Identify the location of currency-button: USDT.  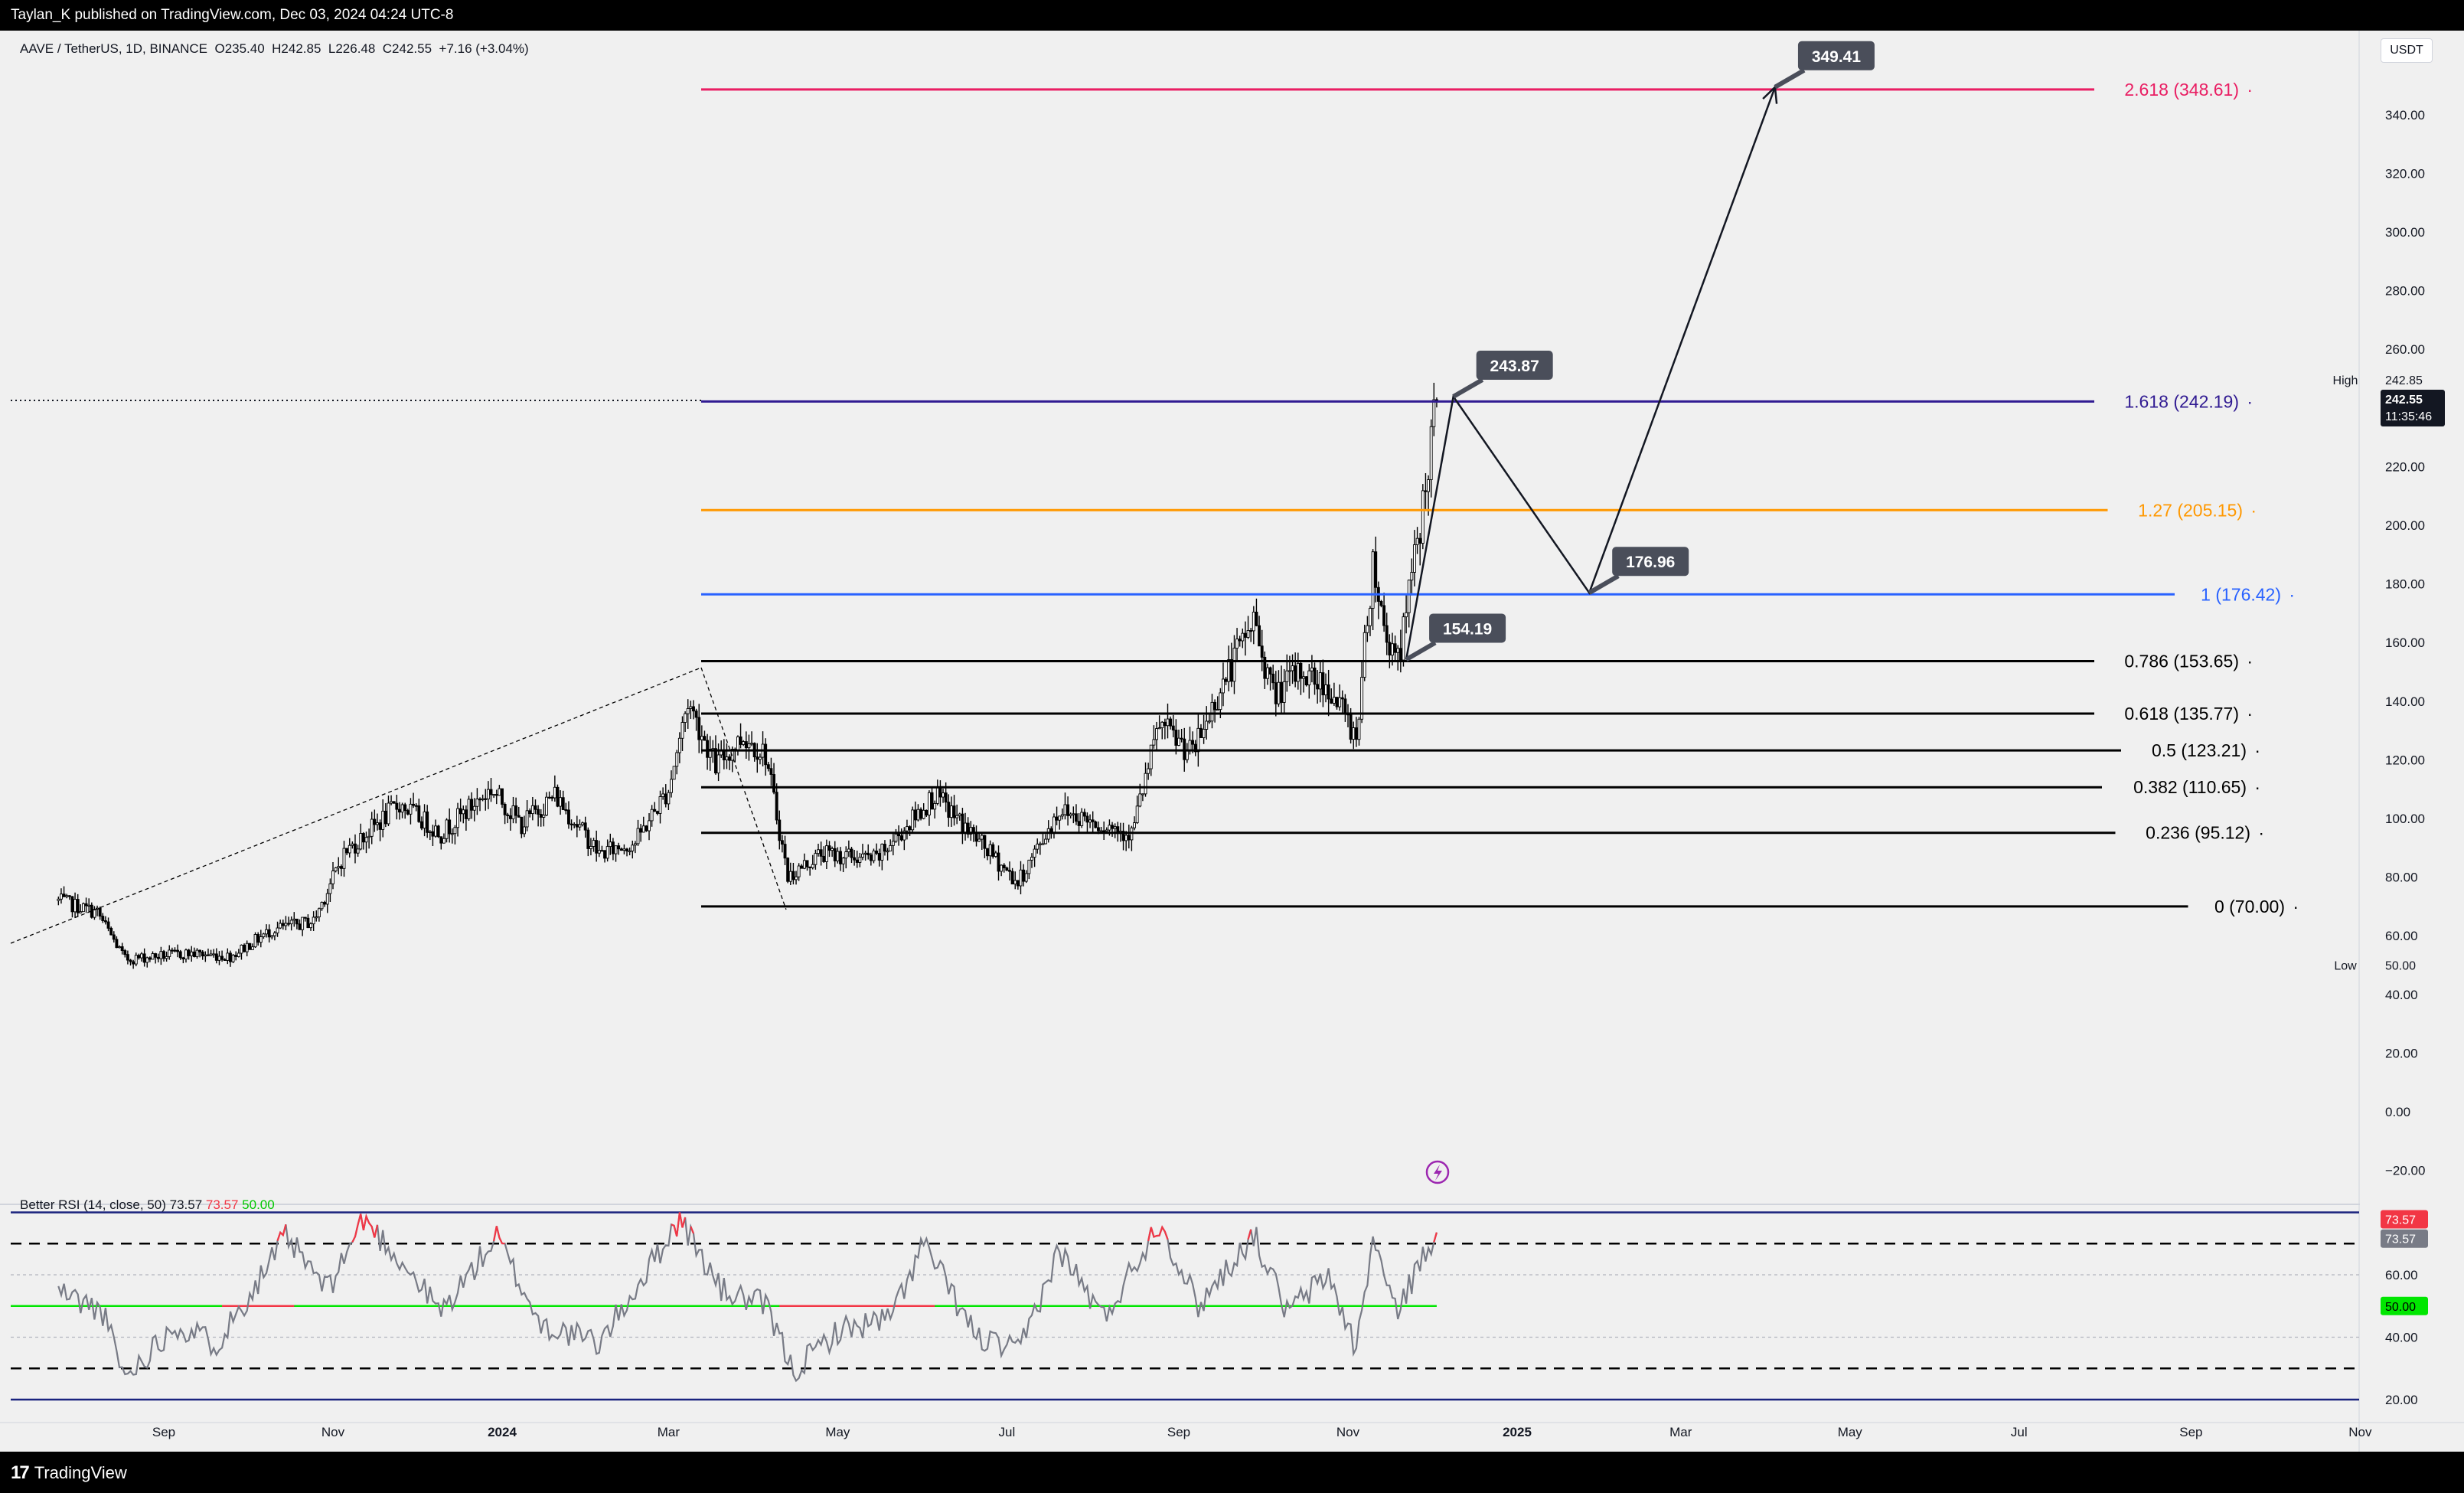
(2407, 50).